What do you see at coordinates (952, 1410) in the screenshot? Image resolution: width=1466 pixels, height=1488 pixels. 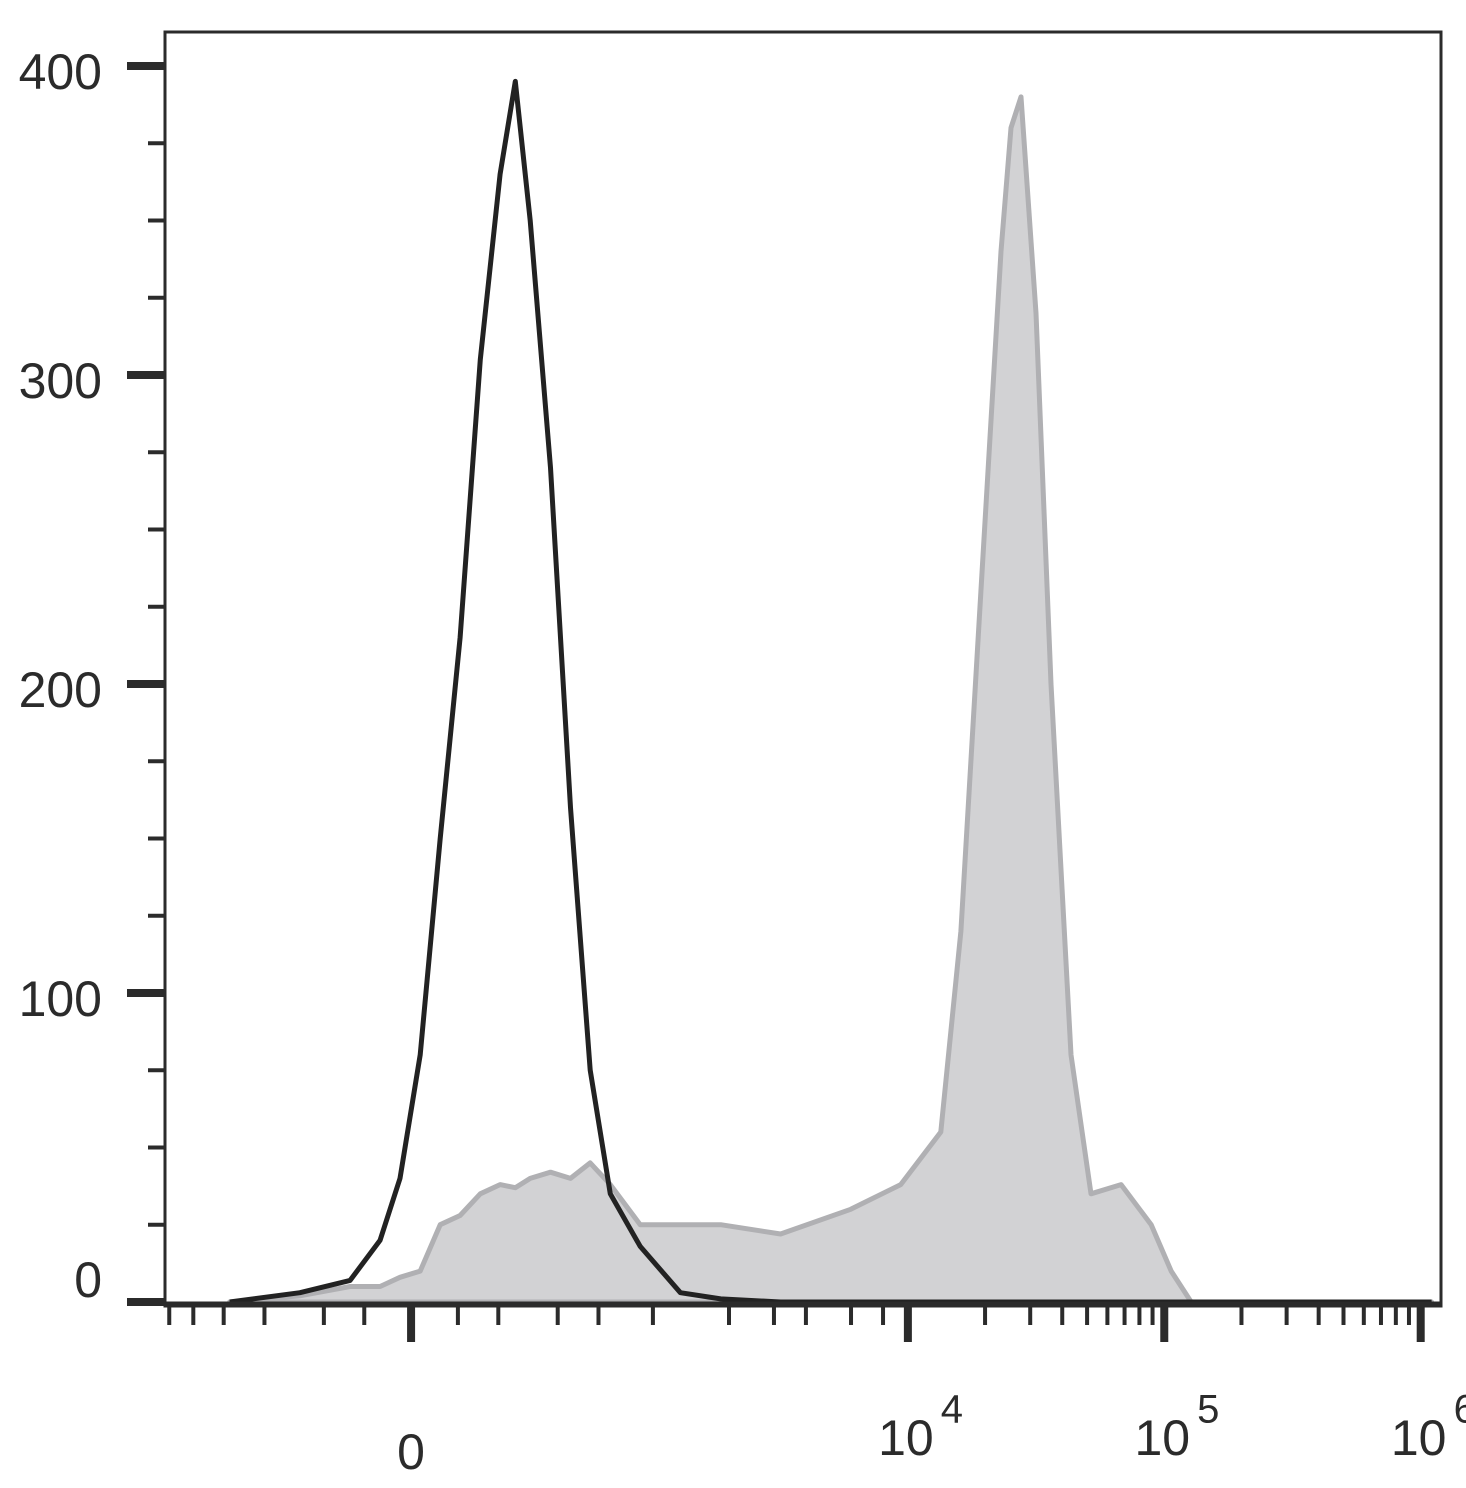 I see `x-tick-exponent: 4` at bounding box center [952, 1410].